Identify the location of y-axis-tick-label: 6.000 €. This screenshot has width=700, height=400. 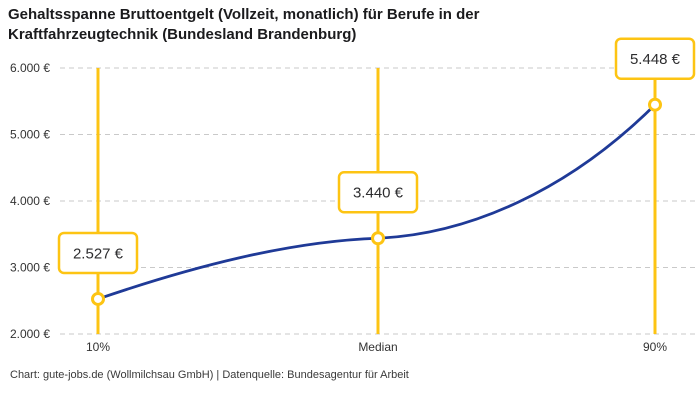
(30, 68).